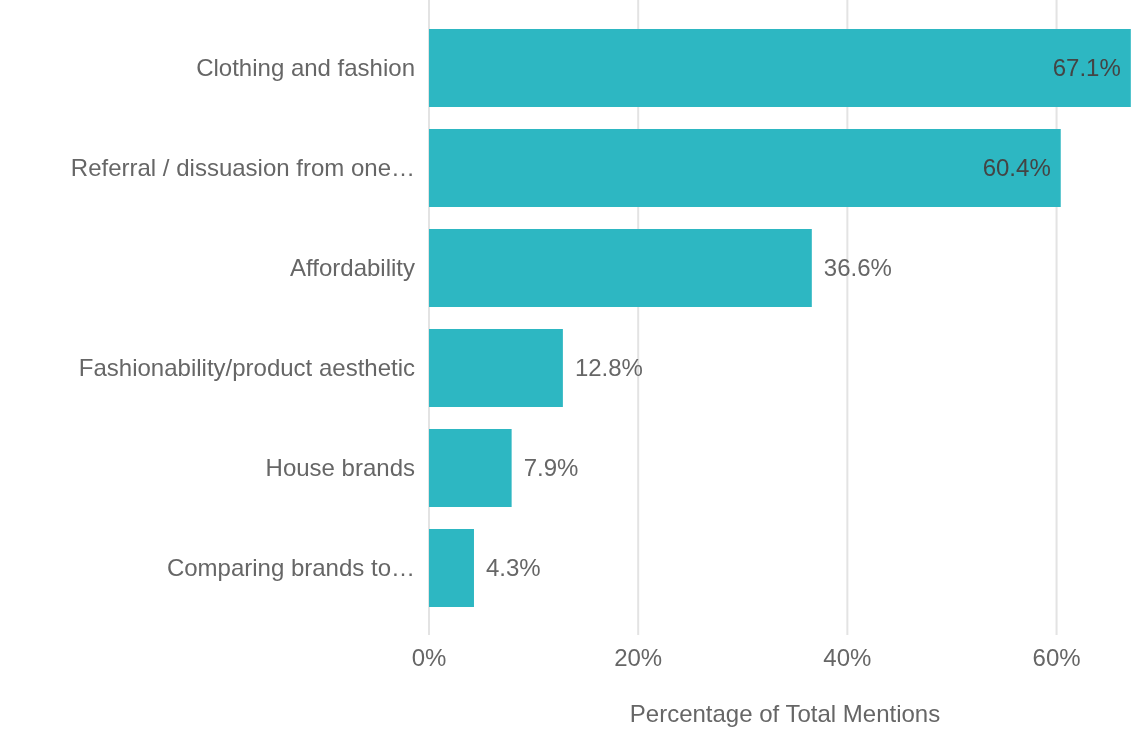 This screenshot has height=729, width=1135. What do you see at coordinates (608, 368) in the screenshot?
I see `data-label: 12.8%` at bounding box center [608, 368].